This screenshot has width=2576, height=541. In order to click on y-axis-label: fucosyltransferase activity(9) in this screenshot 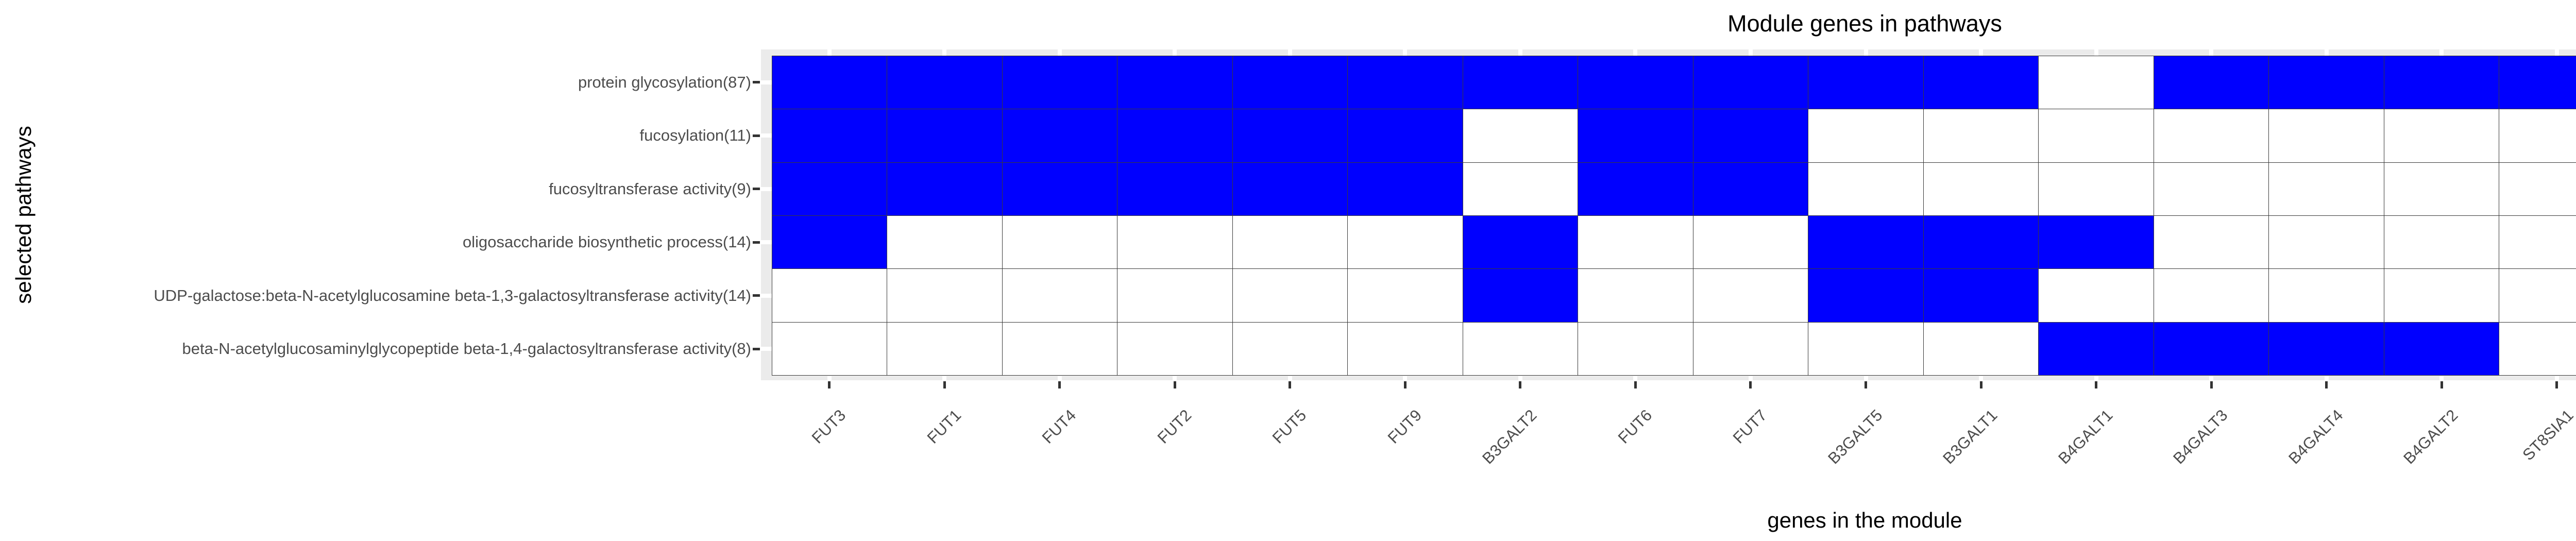, I will do `click(650, 188)`.